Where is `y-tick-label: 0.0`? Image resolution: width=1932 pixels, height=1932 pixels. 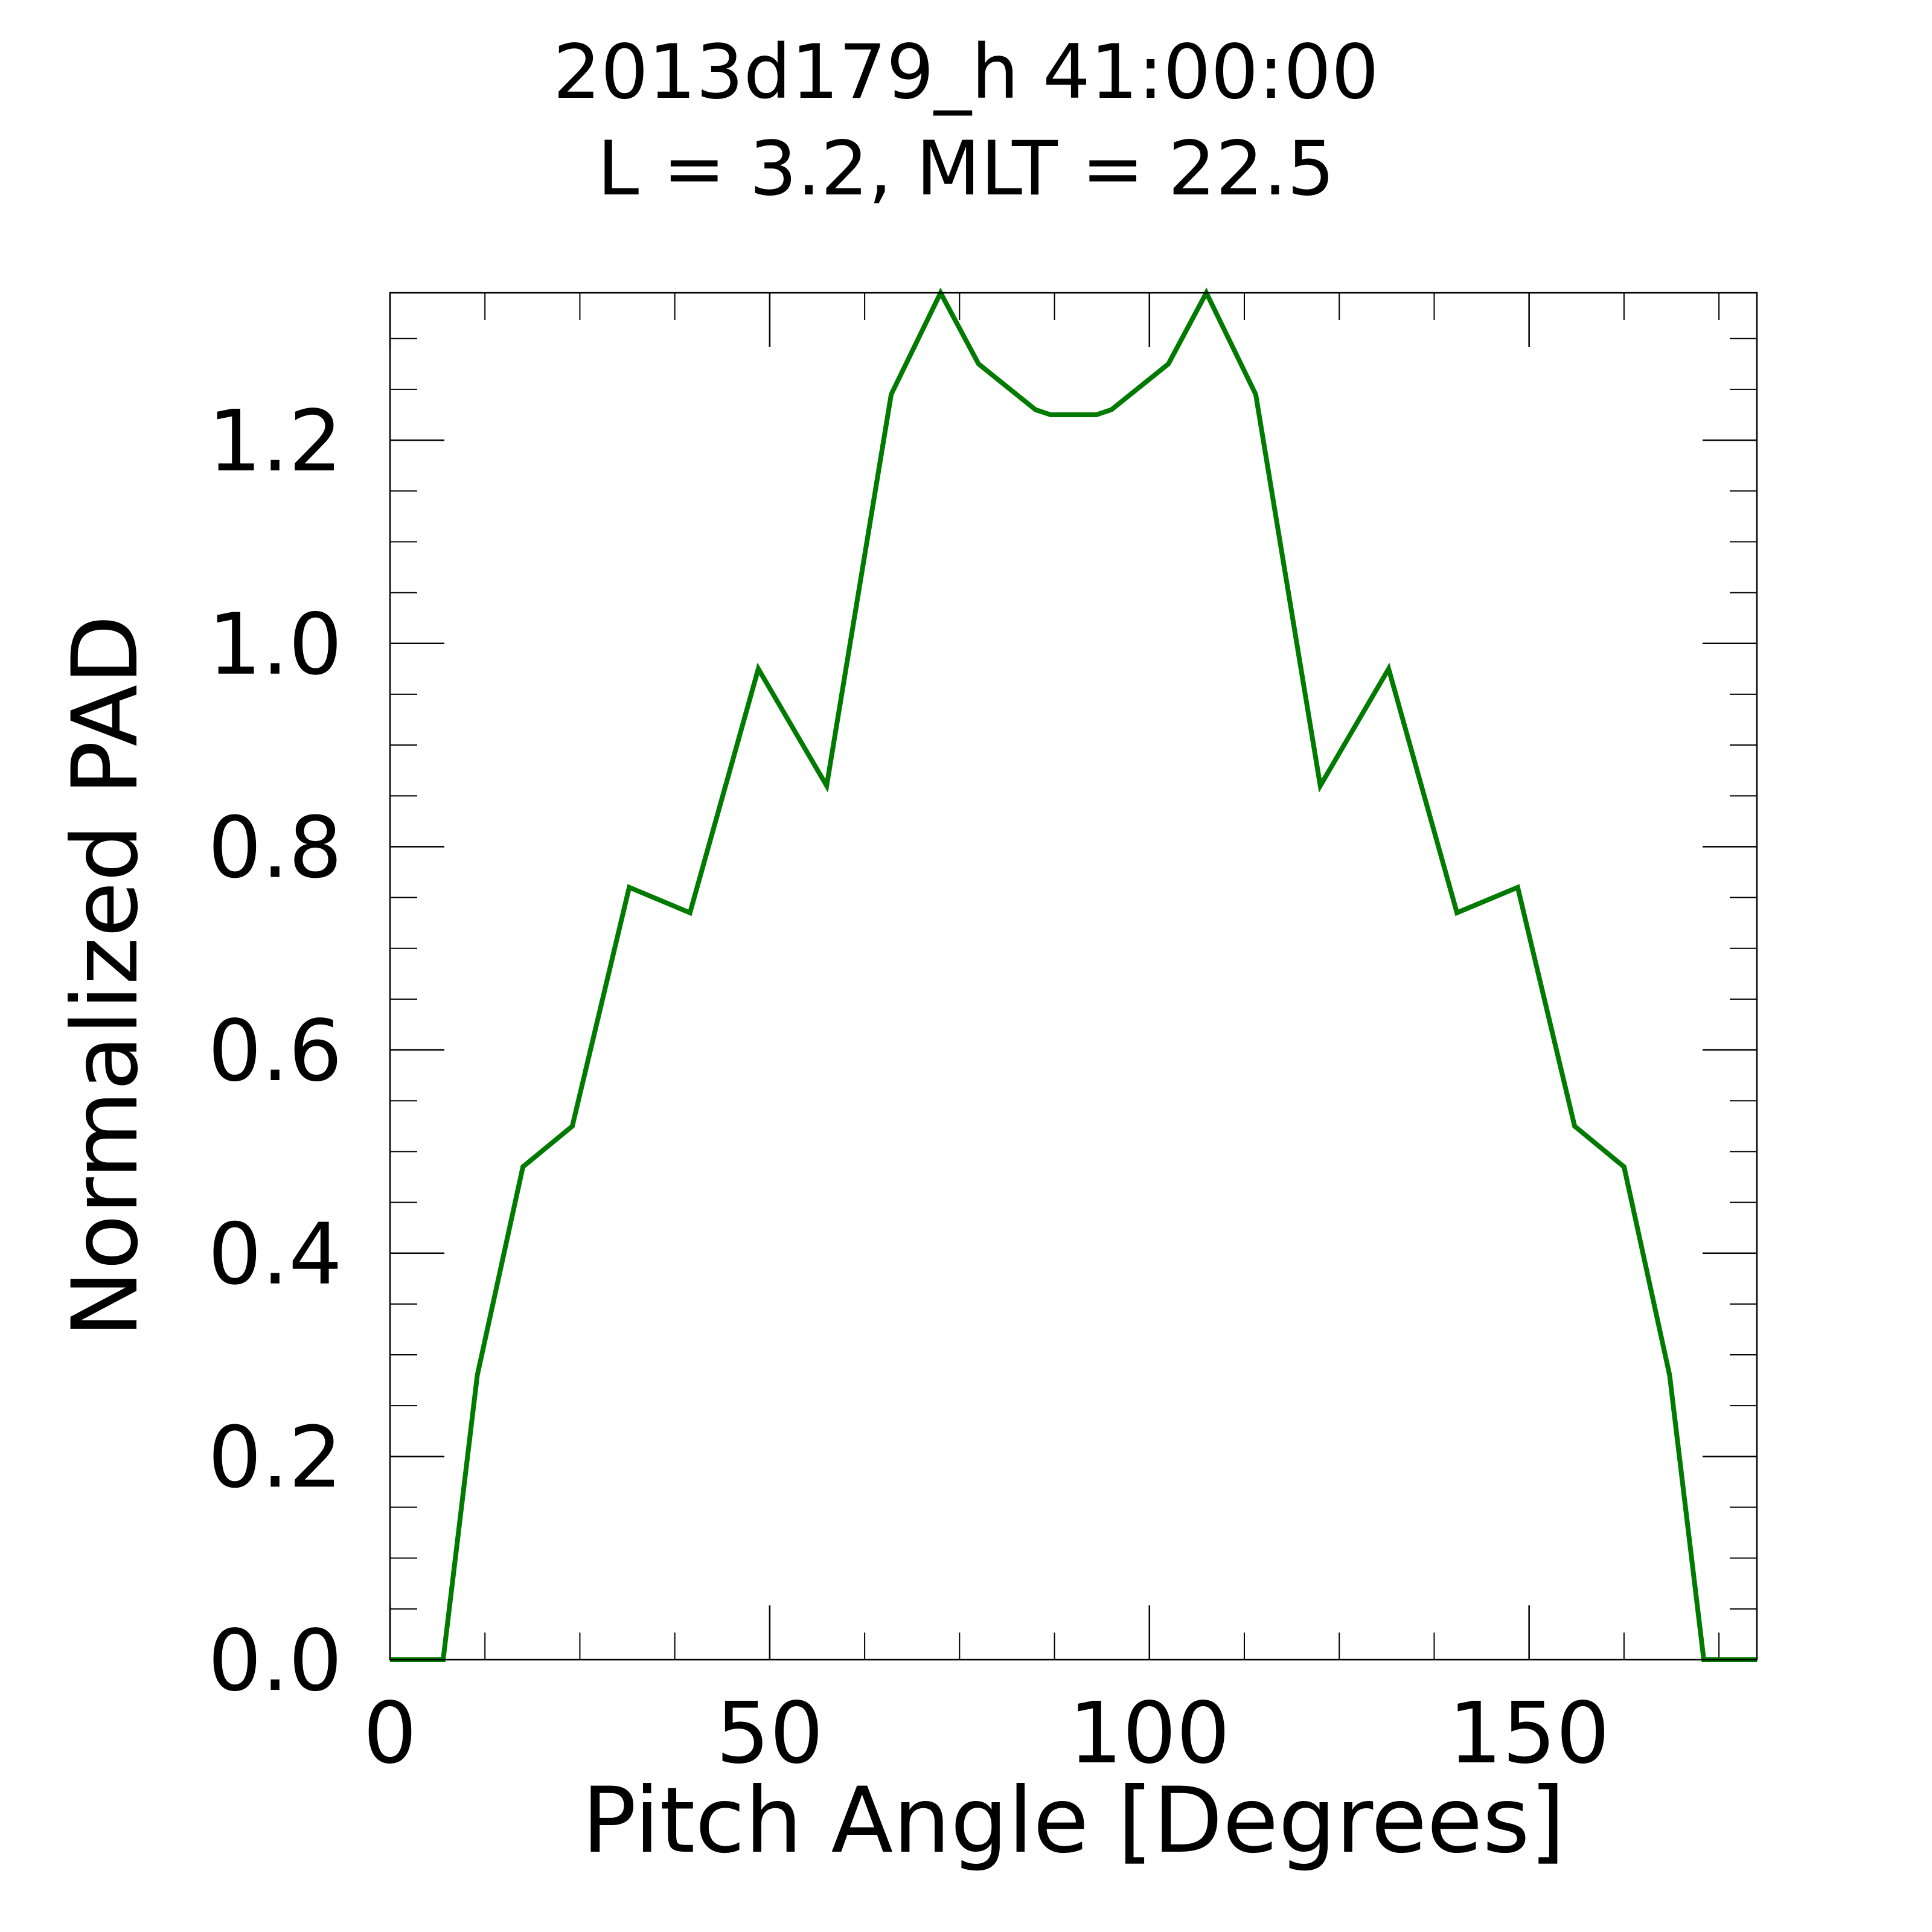 y-tick-label: 0.0 is located at coordinates (275, 1661).